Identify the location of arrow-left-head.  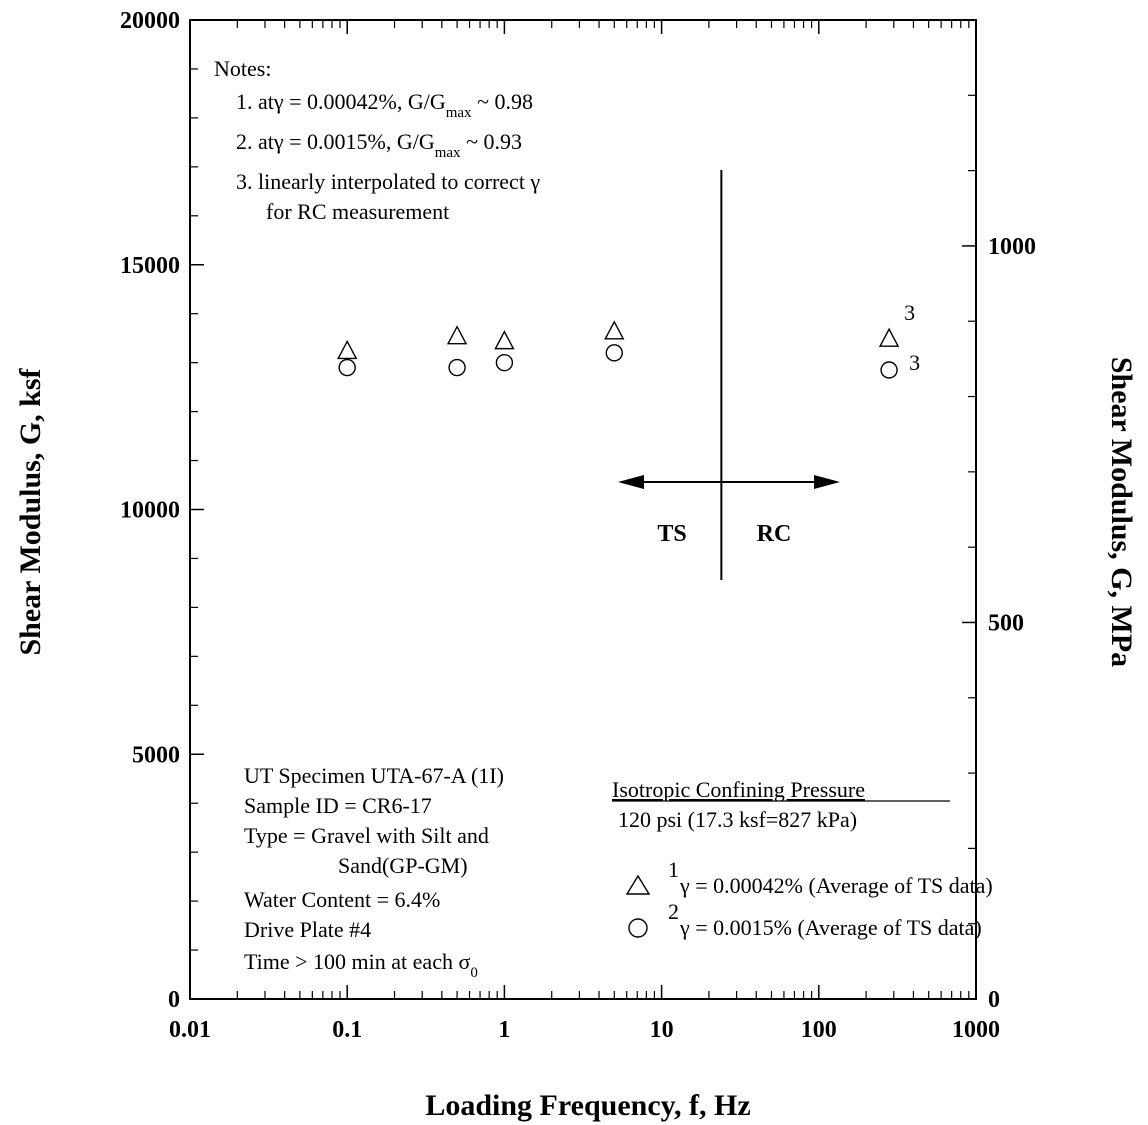
(631, 482).